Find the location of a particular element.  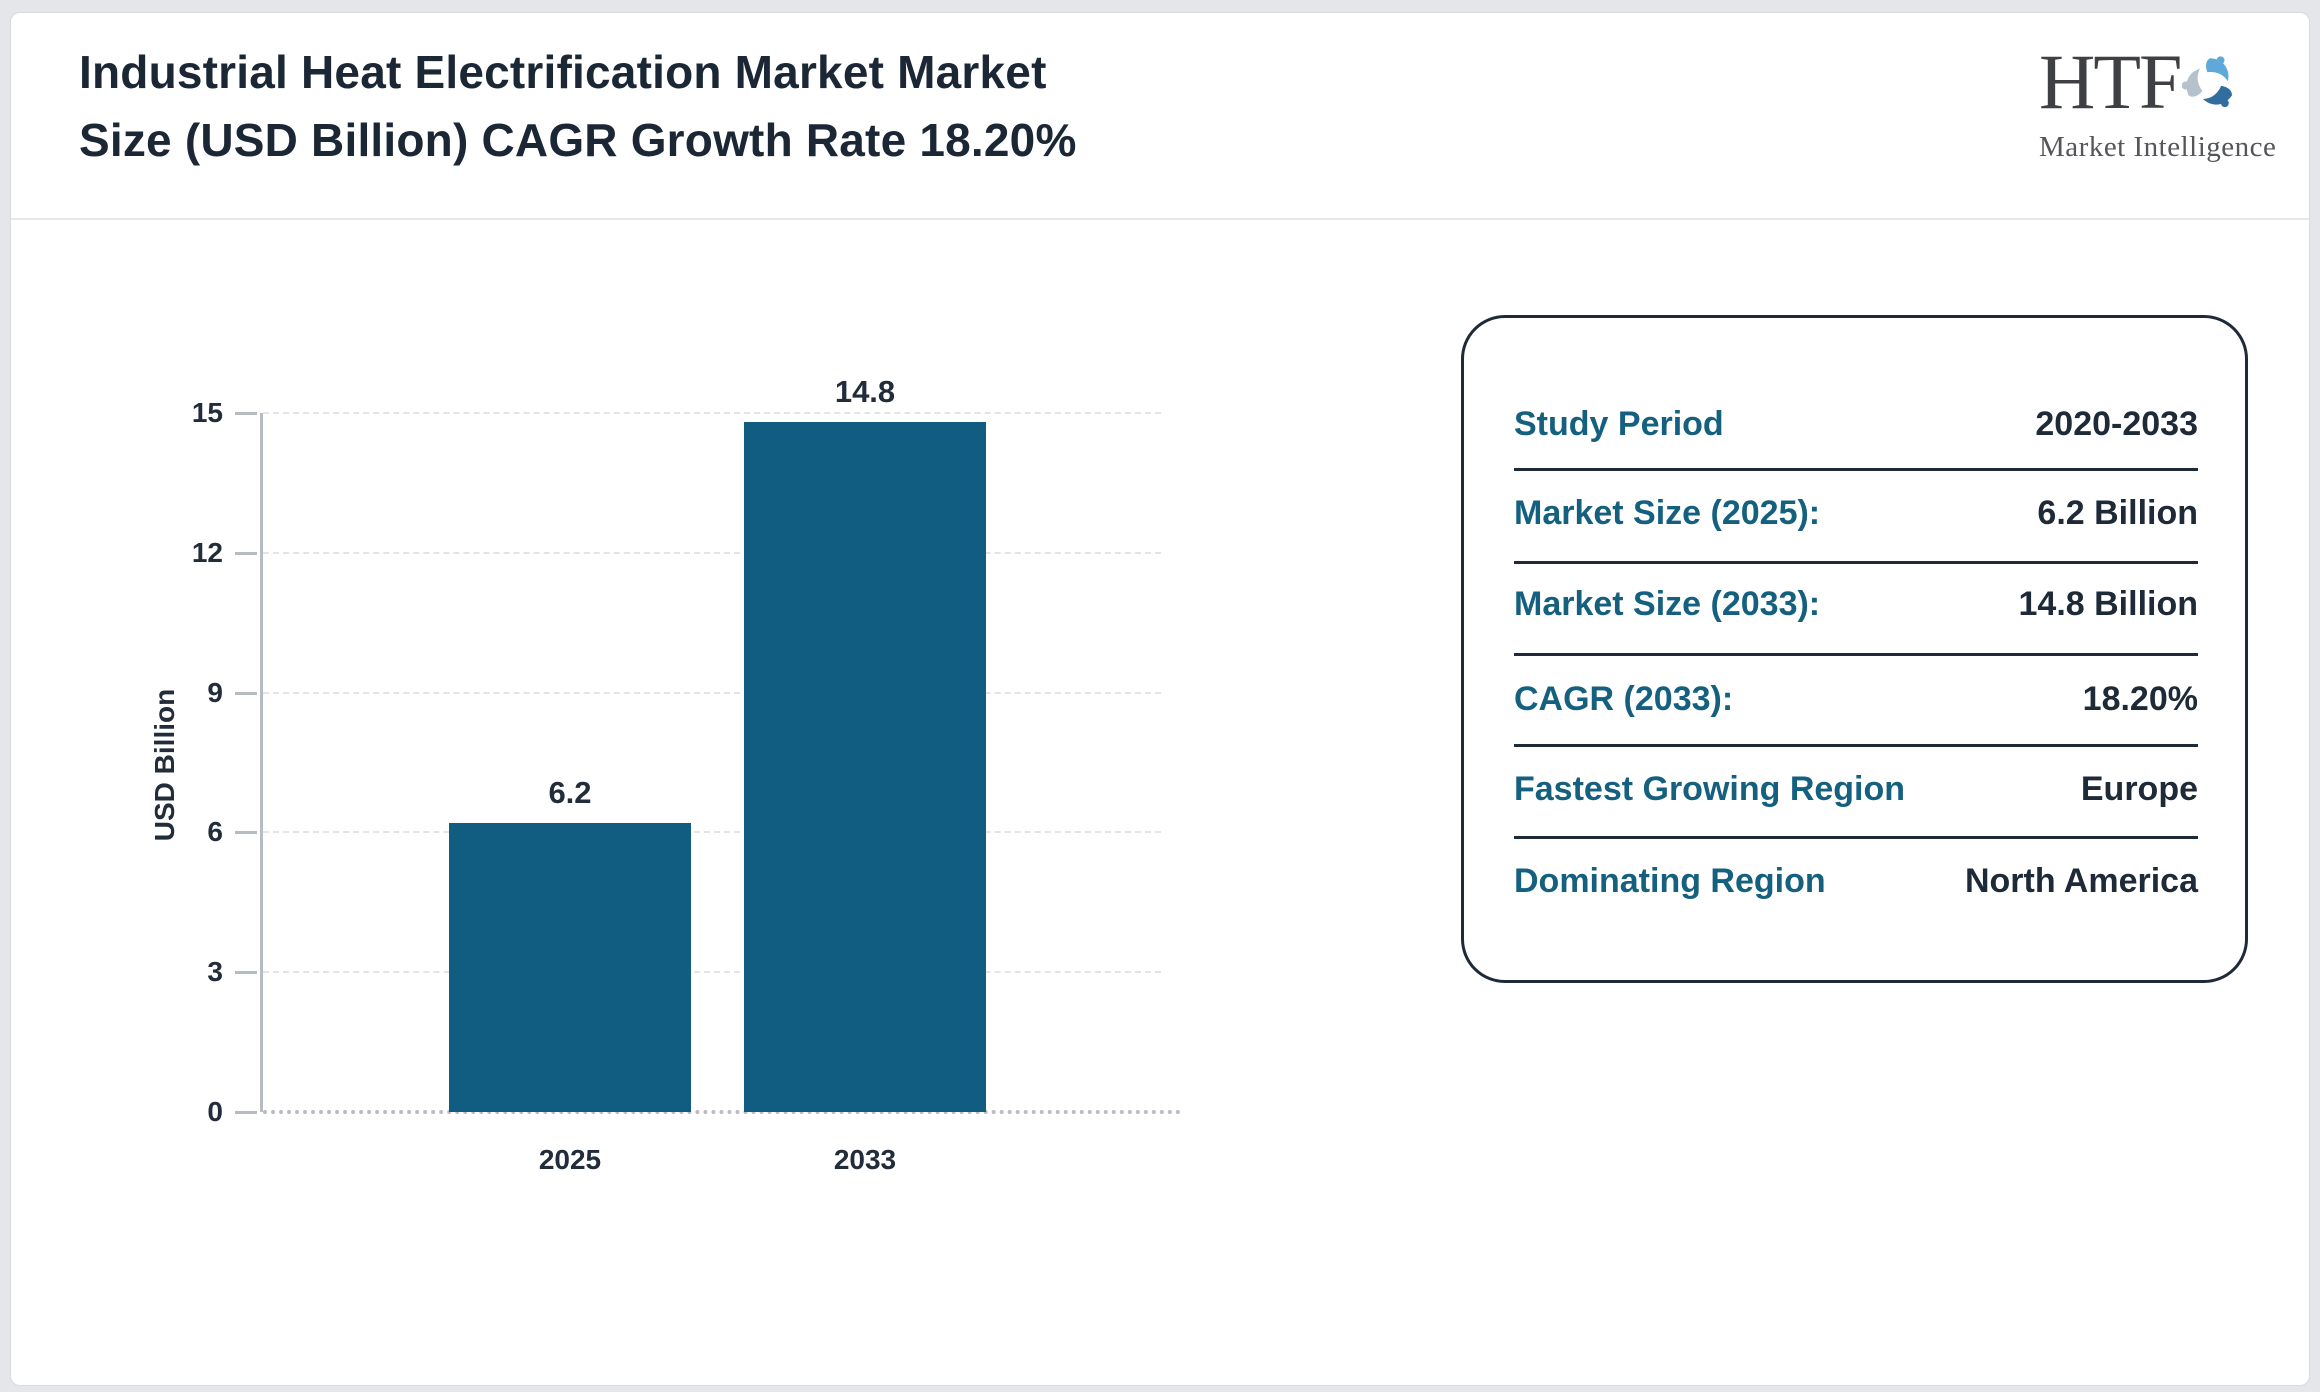

panel-value: North America is located at coordinates (2081, 880).